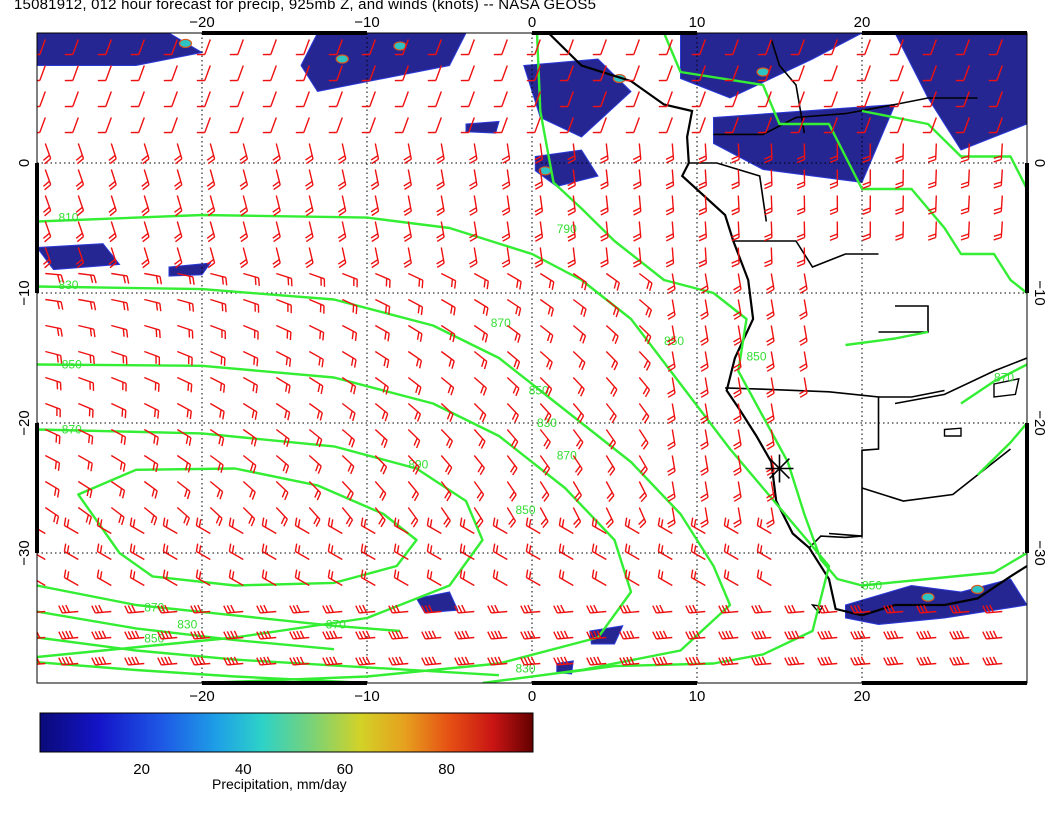 This screenshot has width=1056, height=816. Describe the element at coordinates (68, 285) in the screenshot. I see `contour-label: 830` at that location.